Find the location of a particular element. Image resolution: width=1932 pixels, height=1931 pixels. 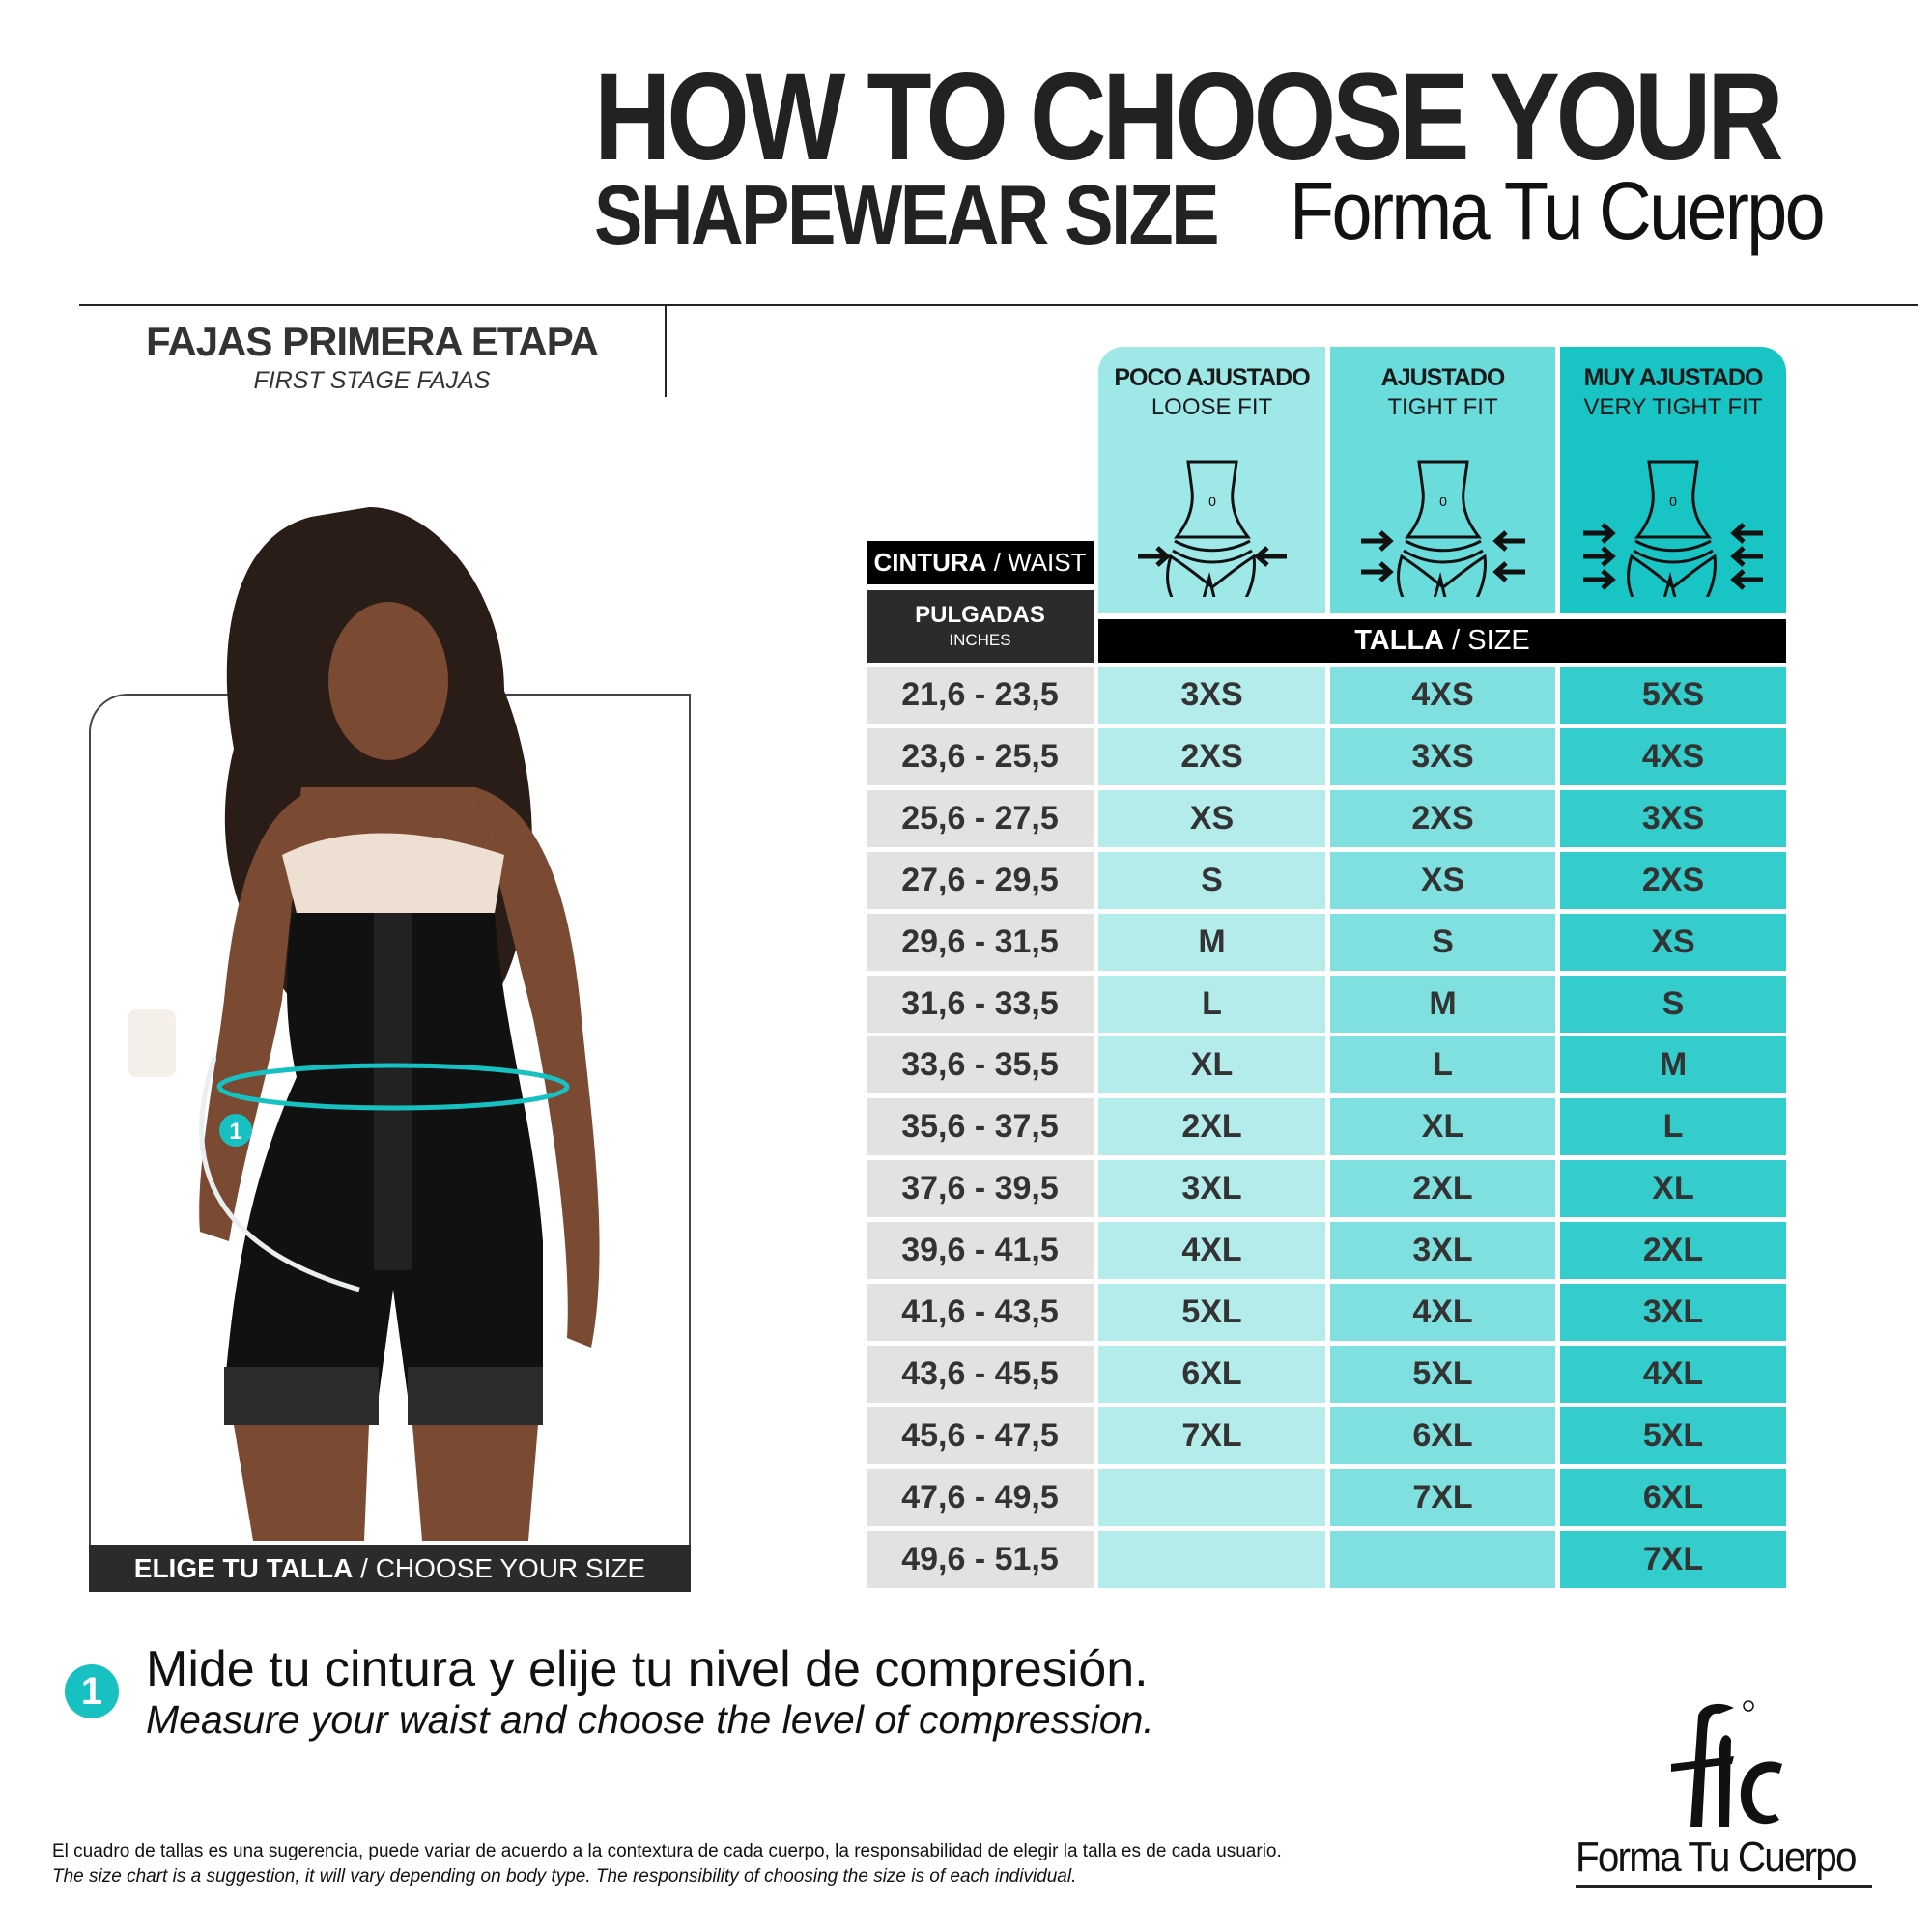

fit-label-es: AJUSTADO is located at coordinates (1443, 377).